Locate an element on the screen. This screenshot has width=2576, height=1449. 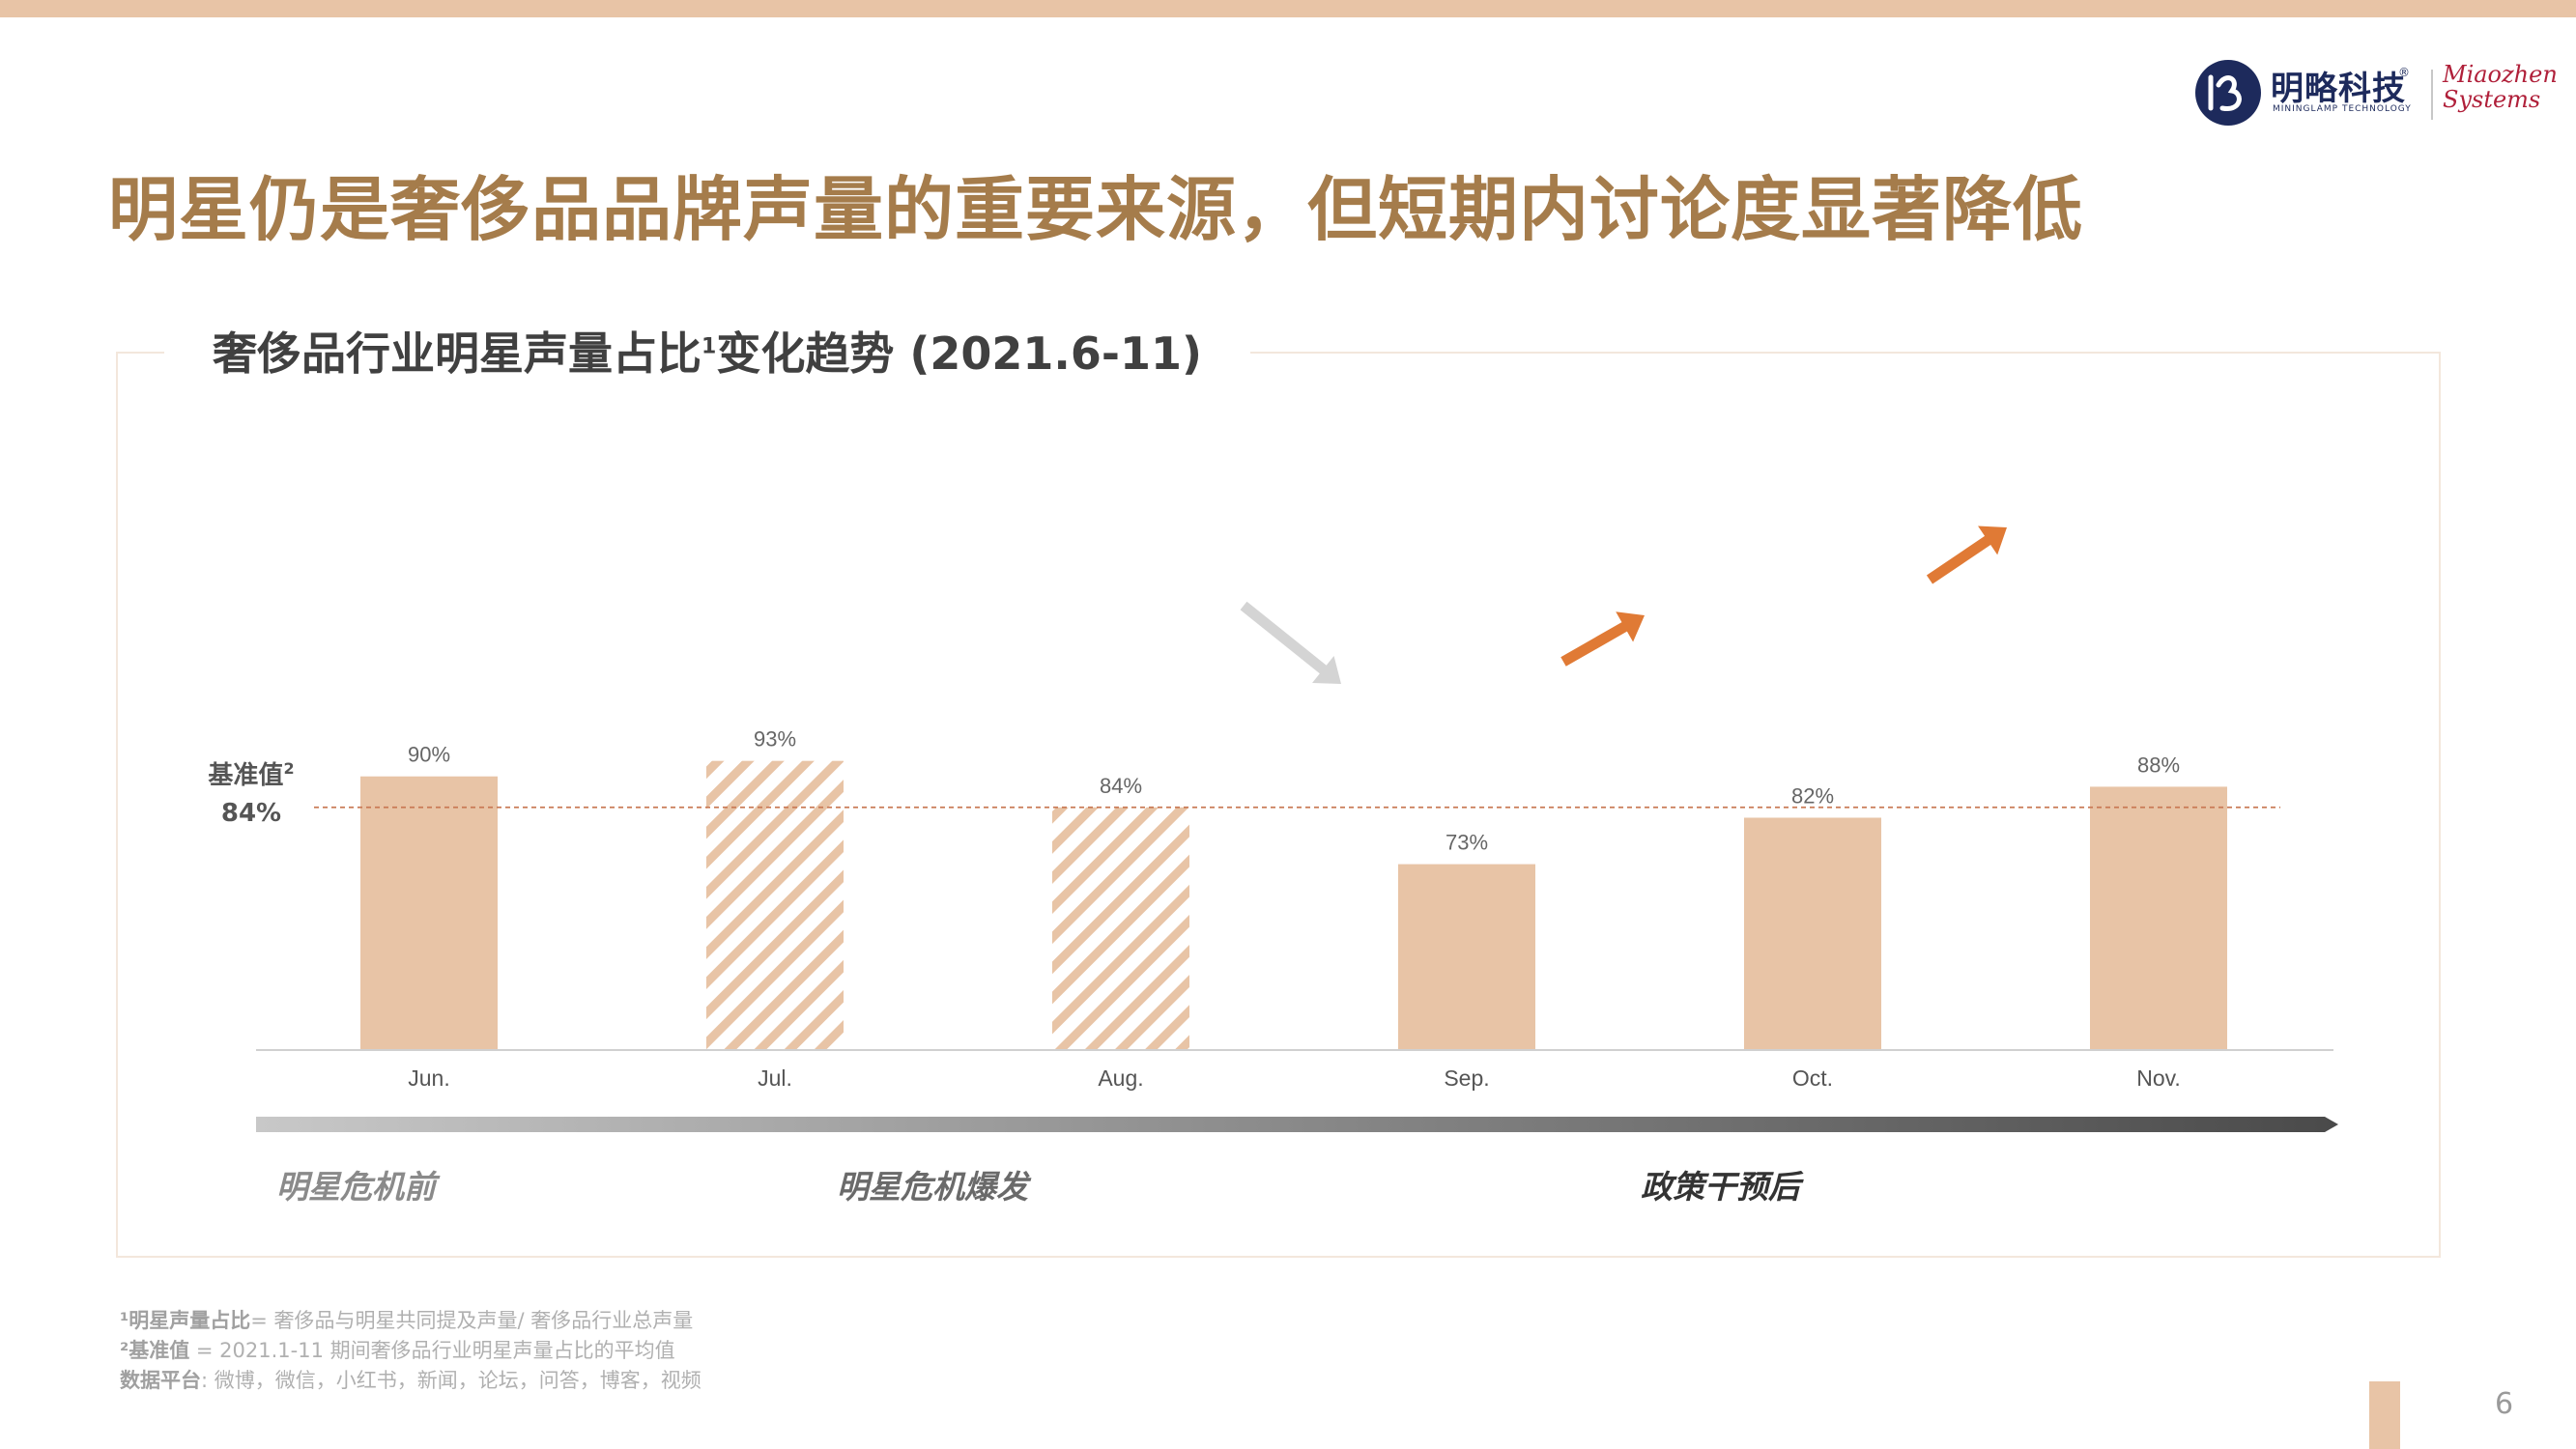
data-label: 88% is located at coordinates (2158, 765).